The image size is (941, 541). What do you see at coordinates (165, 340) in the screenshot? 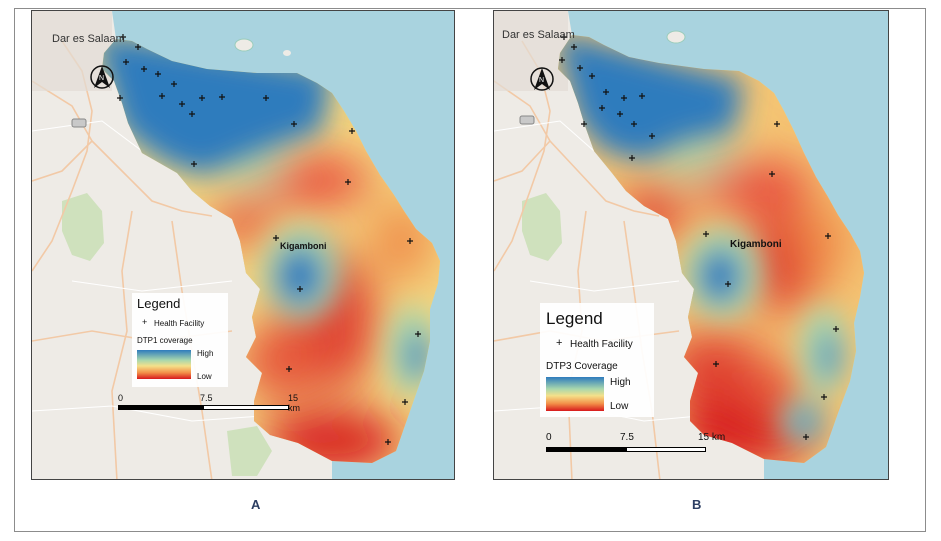
I see `legend-coverage-label: DTP1 coverage` at bounding box center [165, 340].